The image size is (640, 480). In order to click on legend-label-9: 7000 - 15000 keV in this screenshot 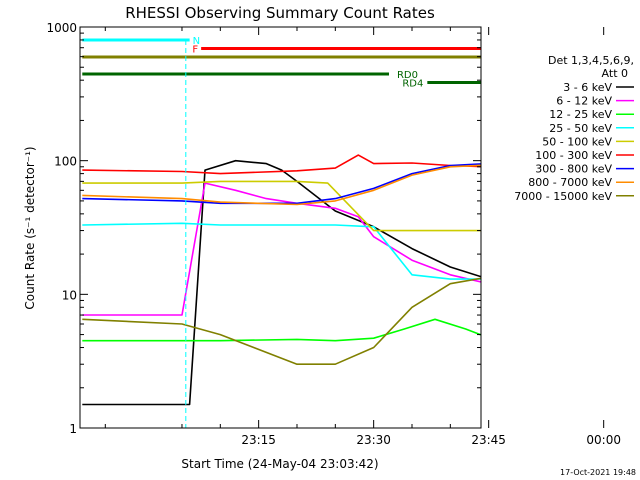, I will do `click(563, 196)`.